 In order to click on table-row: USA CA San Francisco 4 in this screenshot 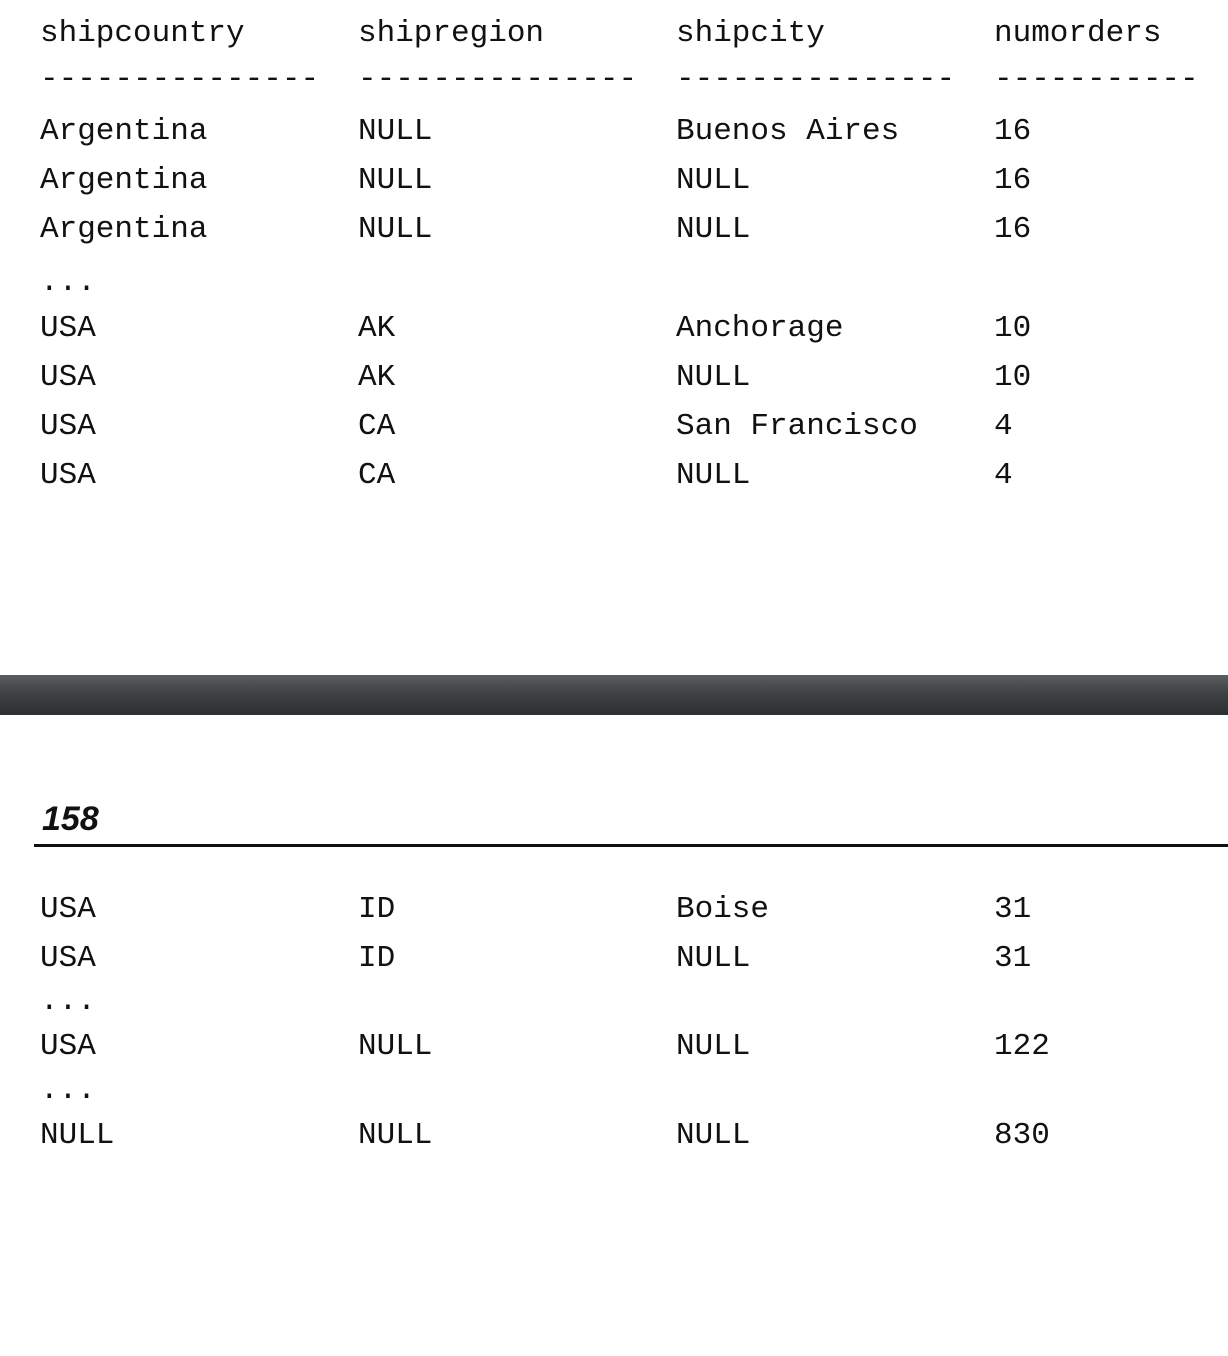, I will do `click(614, 427)`.